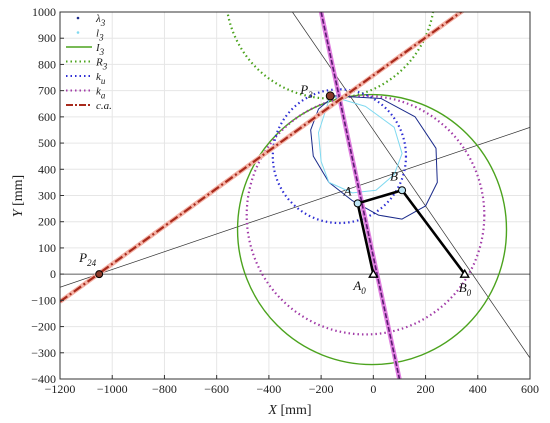 The height and width of the screenshot is (423, 550). I want to click on y-tick-label: 500, so click(47, 143).